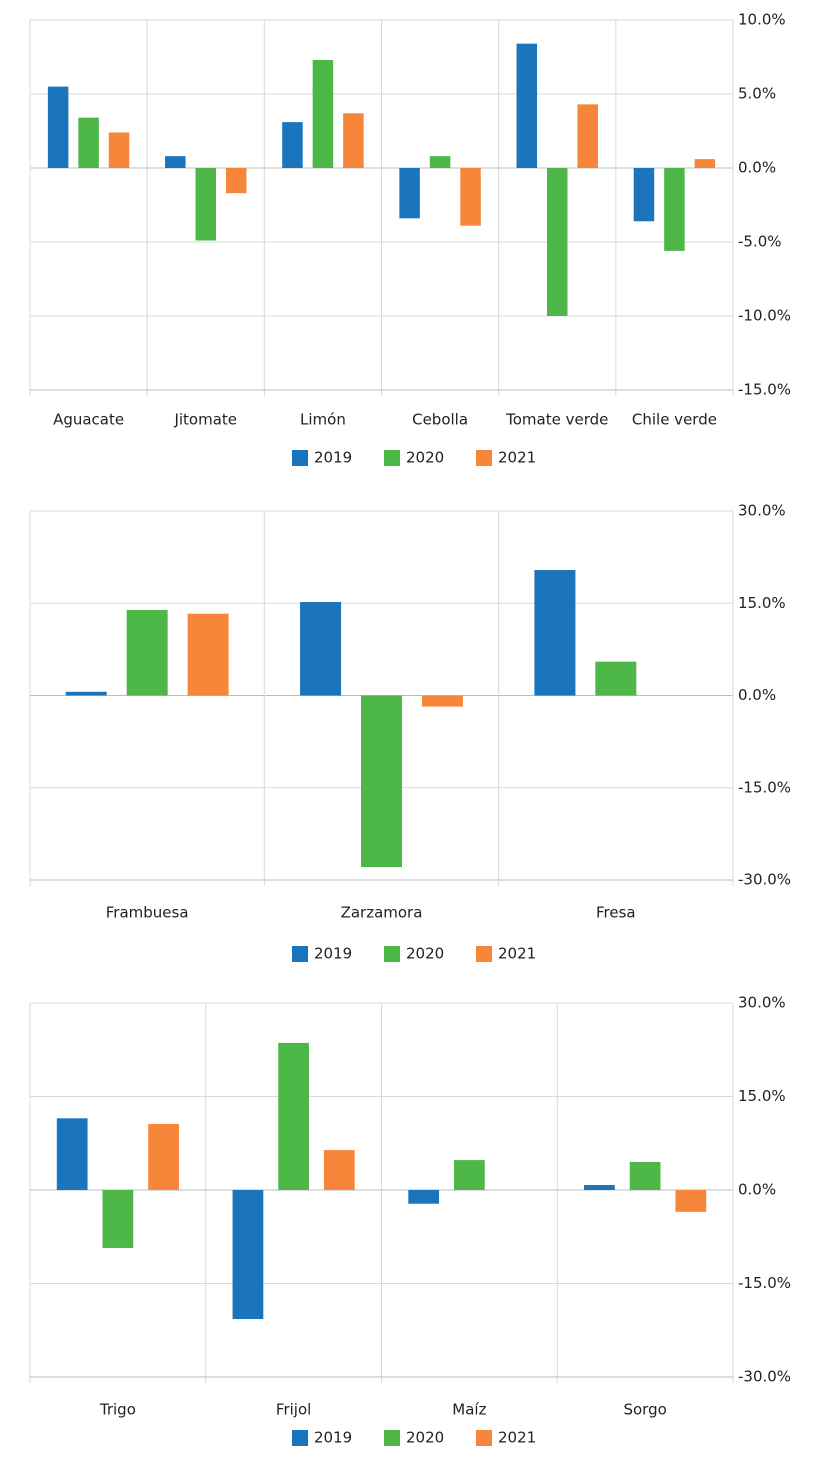 The height and width of the screenshot is (1458, 836). Describe the element at coordinates (147, 913) in the screenshot. I see `x-tick-label: Frambuesa` at that location.